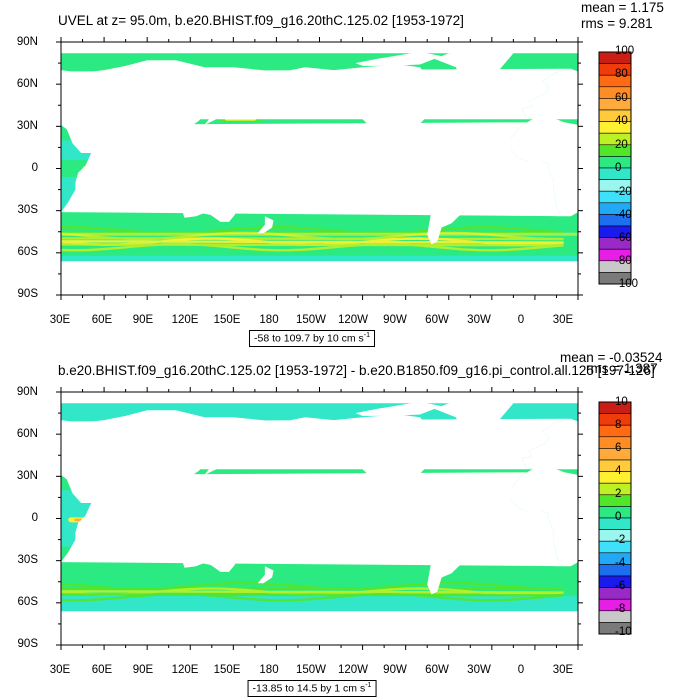 The width and height of the screenshot is (700, 700). Describe the element at coordinates (620, 563) in the screenshot. I see `colorbar-label: -4` at that location.